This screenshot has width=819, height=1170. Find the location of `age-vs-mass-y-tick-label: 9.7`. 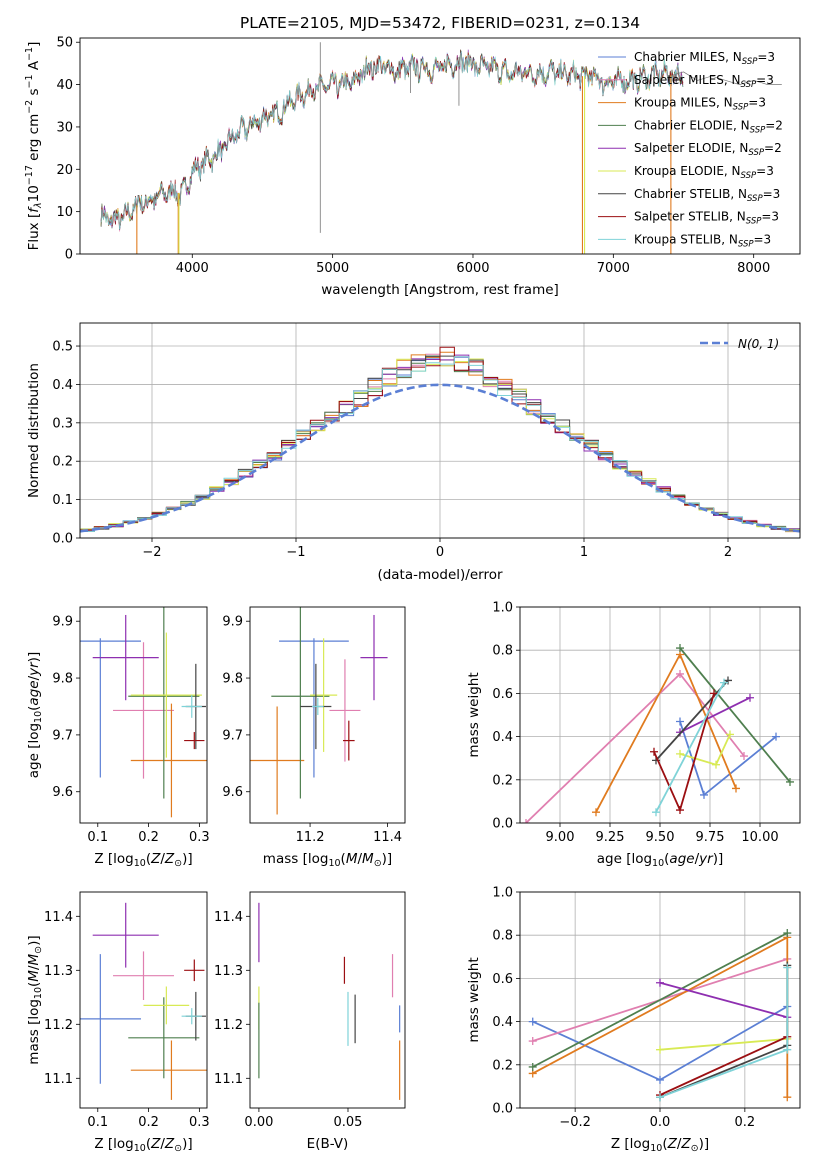

age-vs-mass-y-tick-label: 9.7 is located at coordinates (232, 735).